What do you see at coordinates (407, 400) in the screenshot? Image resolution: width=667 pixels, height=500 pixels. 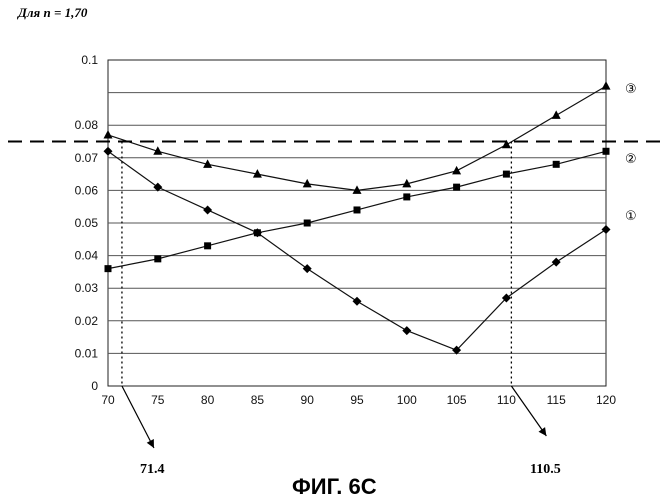 I see `x-tick-label: 100` at bounding box center [407, 400].